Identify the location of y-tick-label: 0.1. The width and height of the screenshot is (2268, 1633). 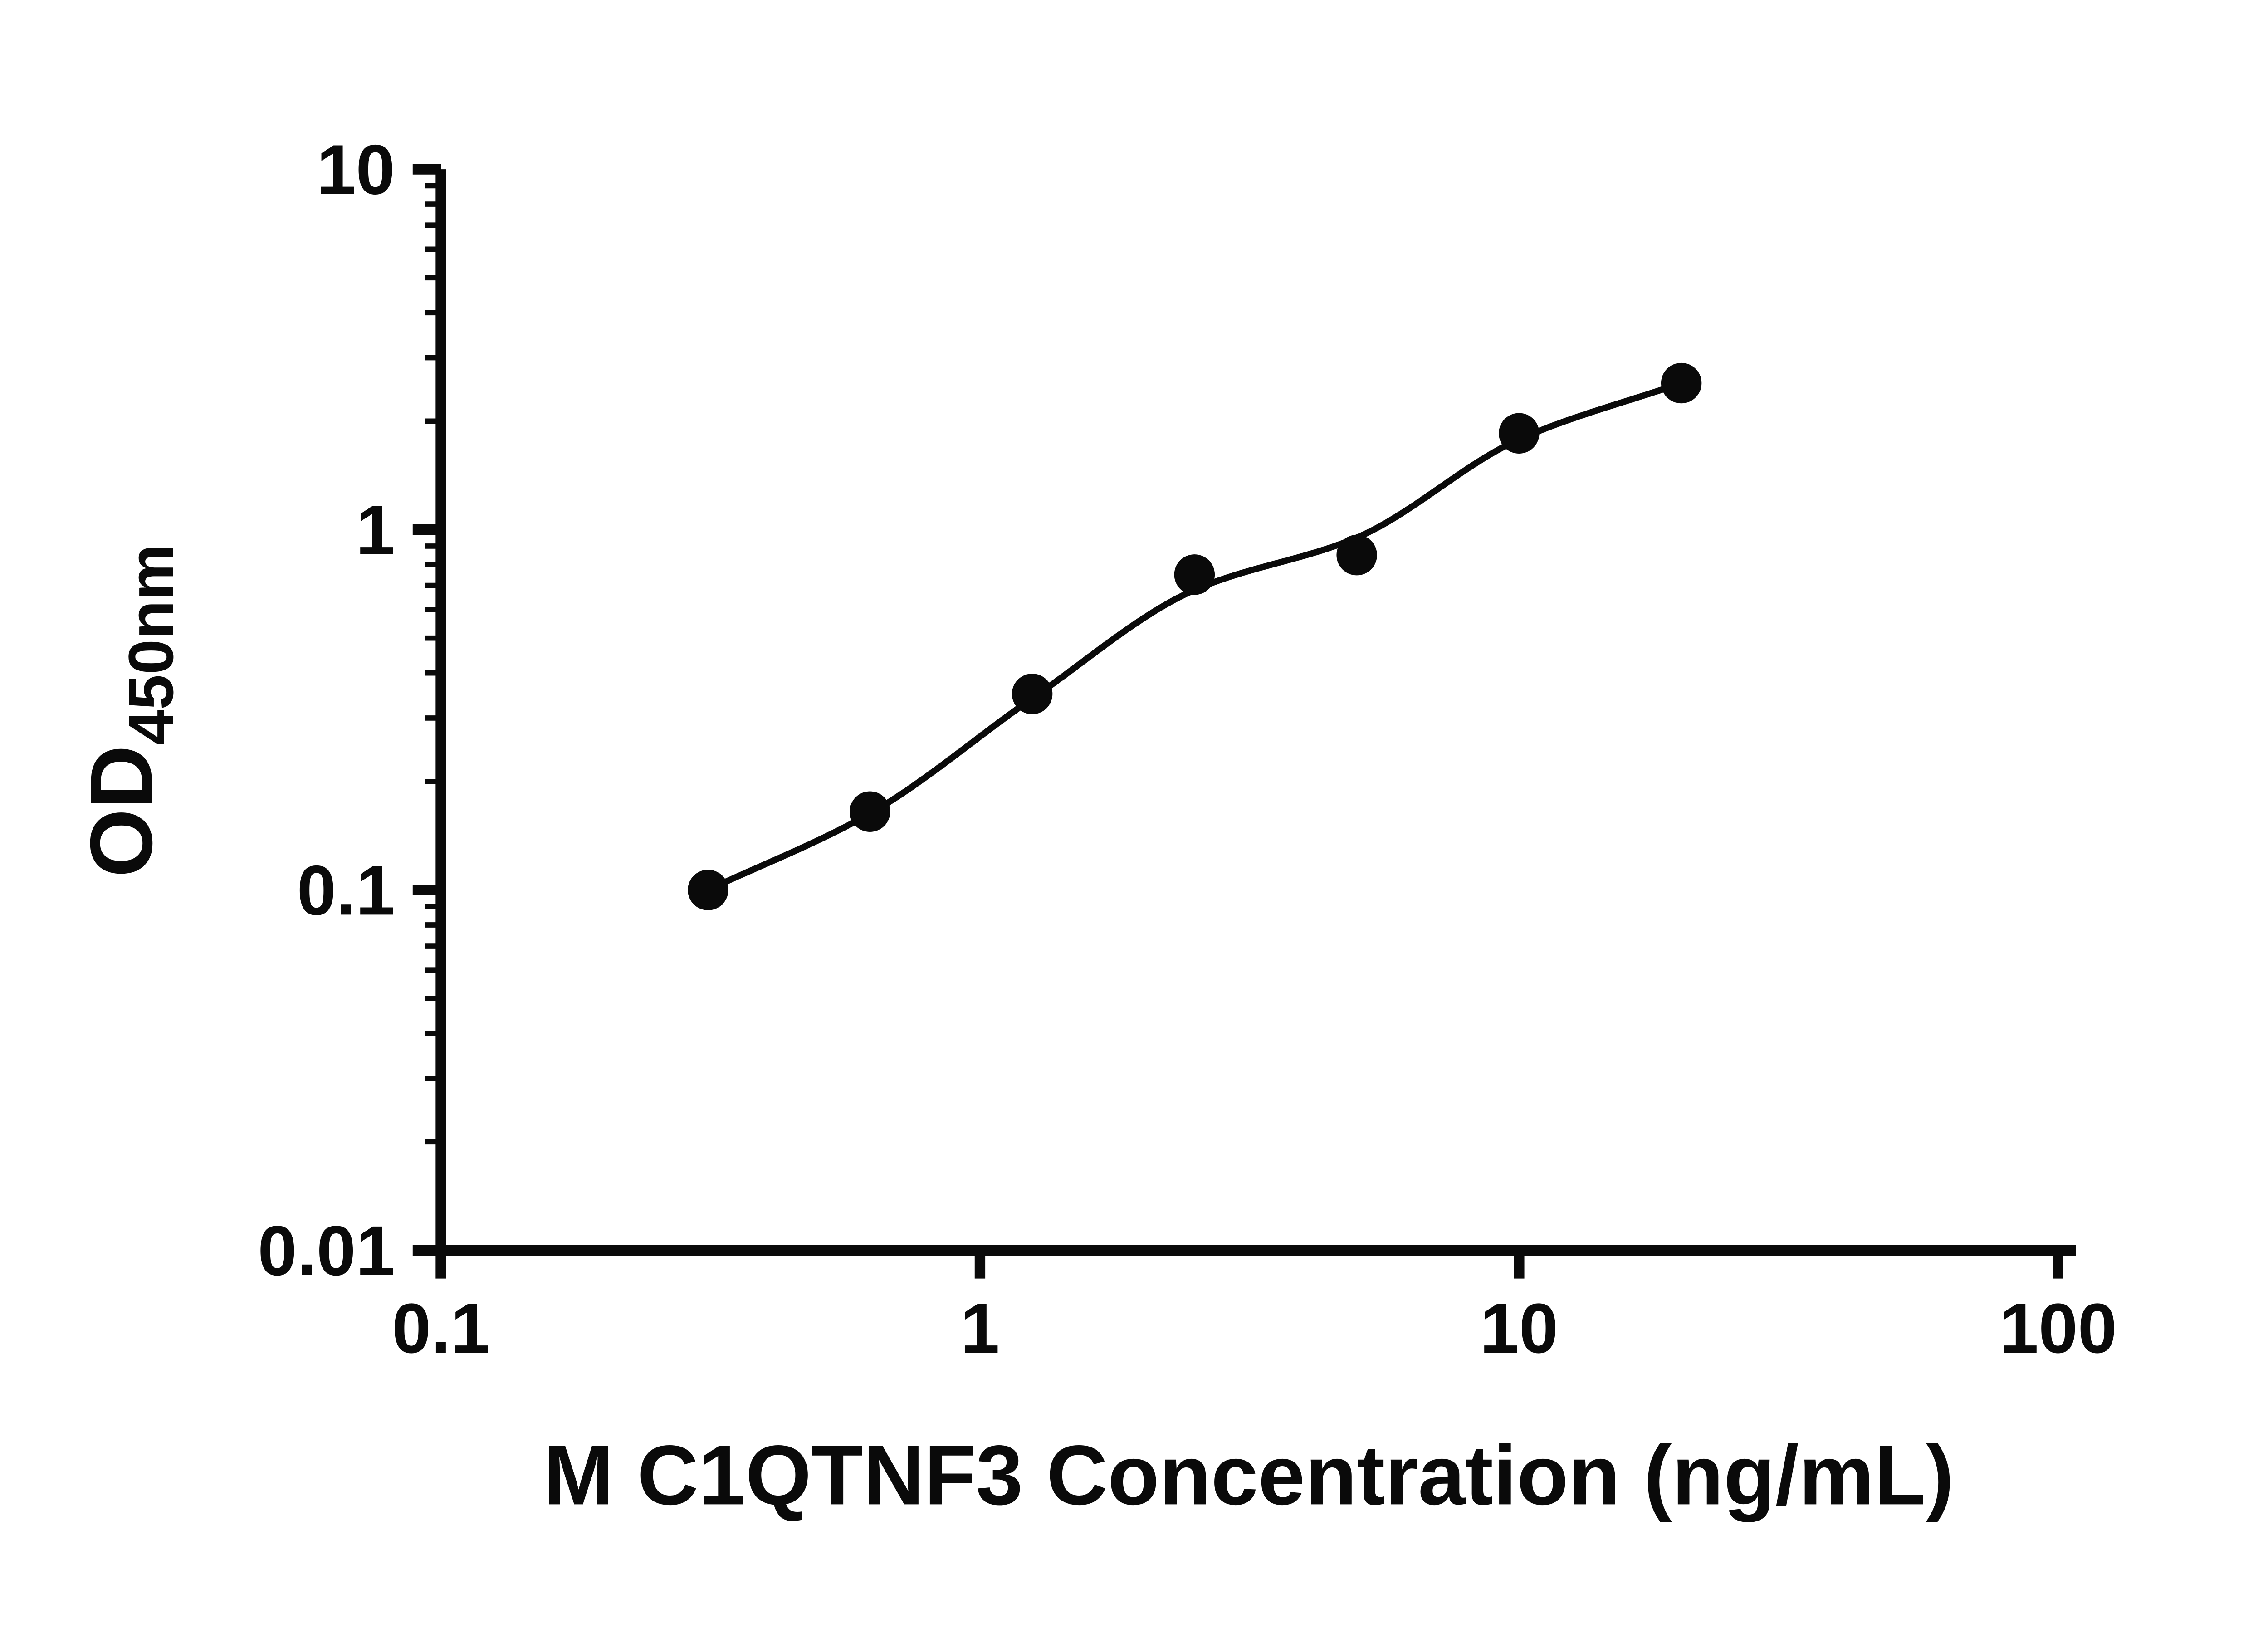
(346, 890).